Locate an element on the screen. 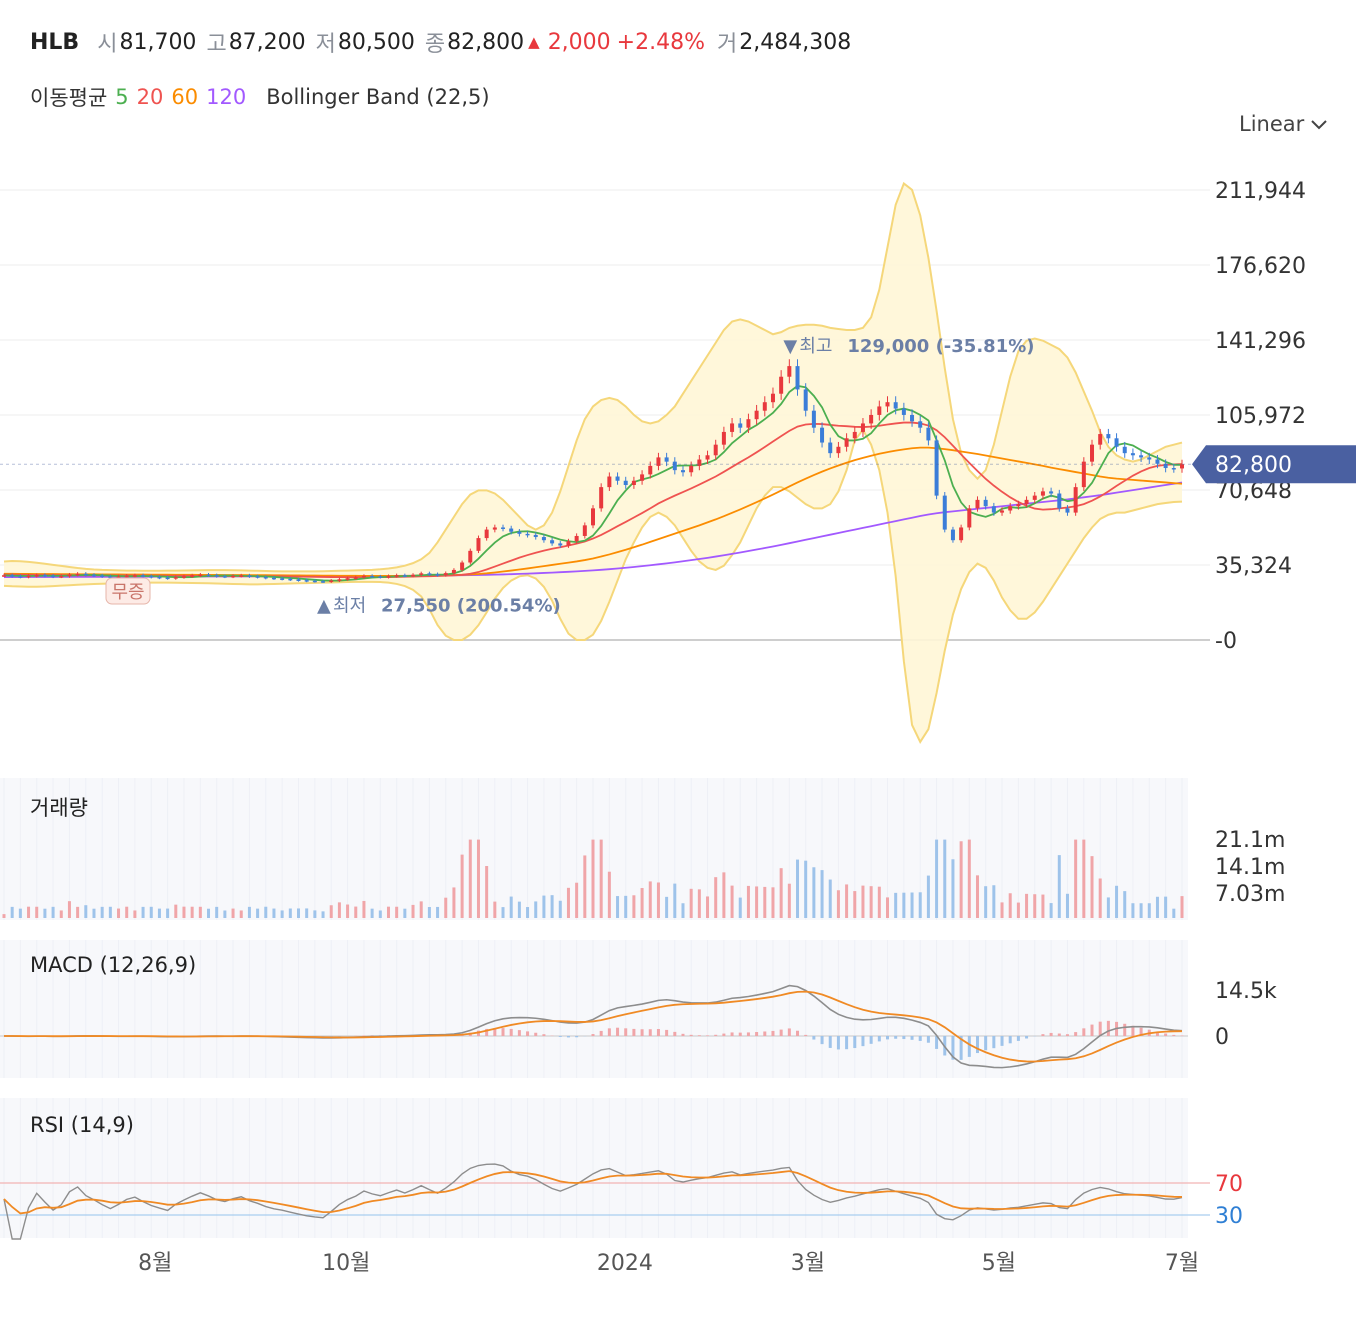 The image size is (1356, 1328). moving-average-label: 이동평균 is located at coordinates (69, 98).